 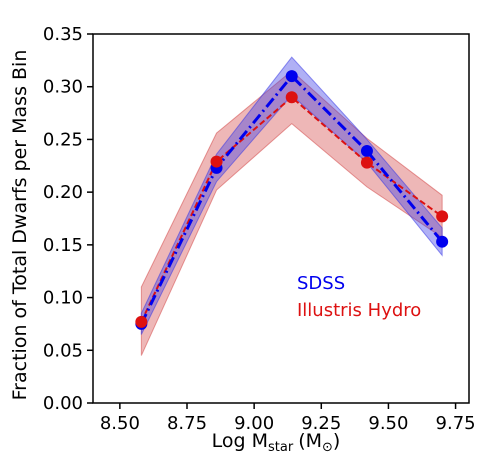 I want to click on x-tick-label: 9.00, so click(x=254, y=423).